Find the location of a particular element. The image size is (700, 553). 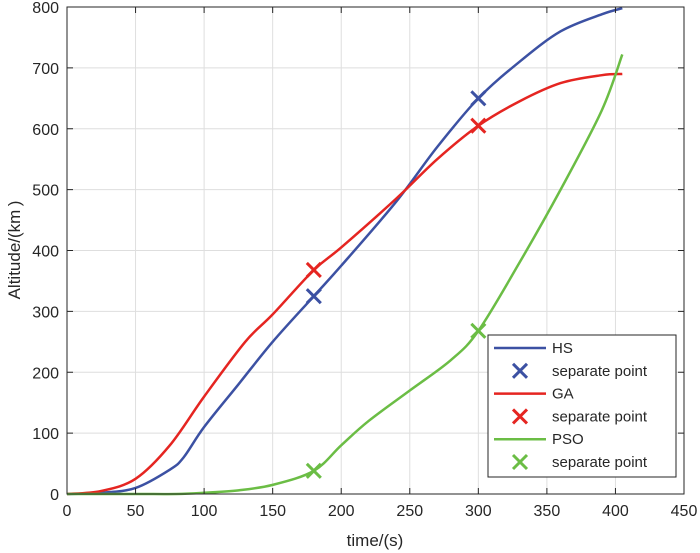

y-tick-label: 800 is located at coordinates (45, 8).